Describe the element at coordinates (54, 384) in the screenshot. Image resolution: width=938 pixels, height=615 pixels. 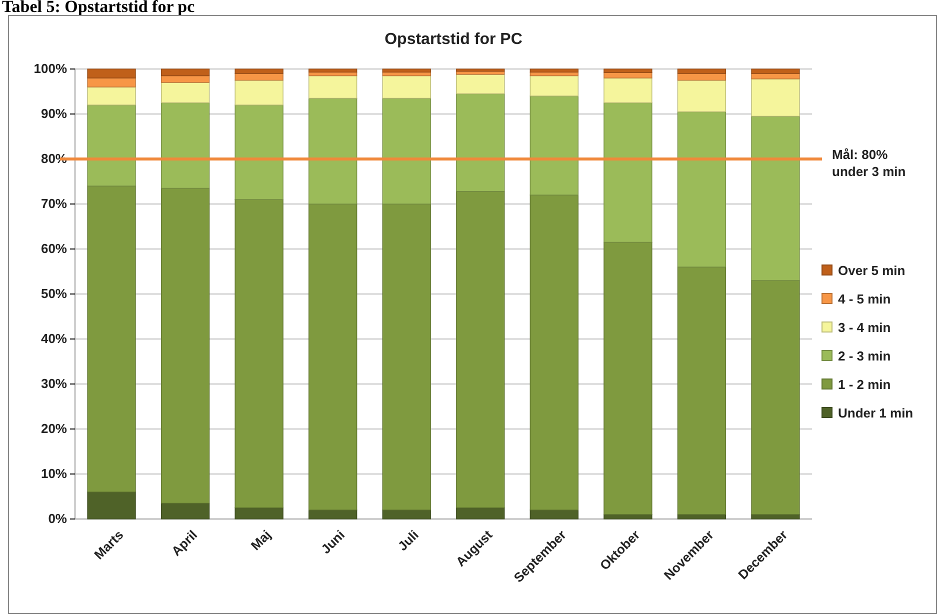
I see `y-tick-label: 30%` at that location.